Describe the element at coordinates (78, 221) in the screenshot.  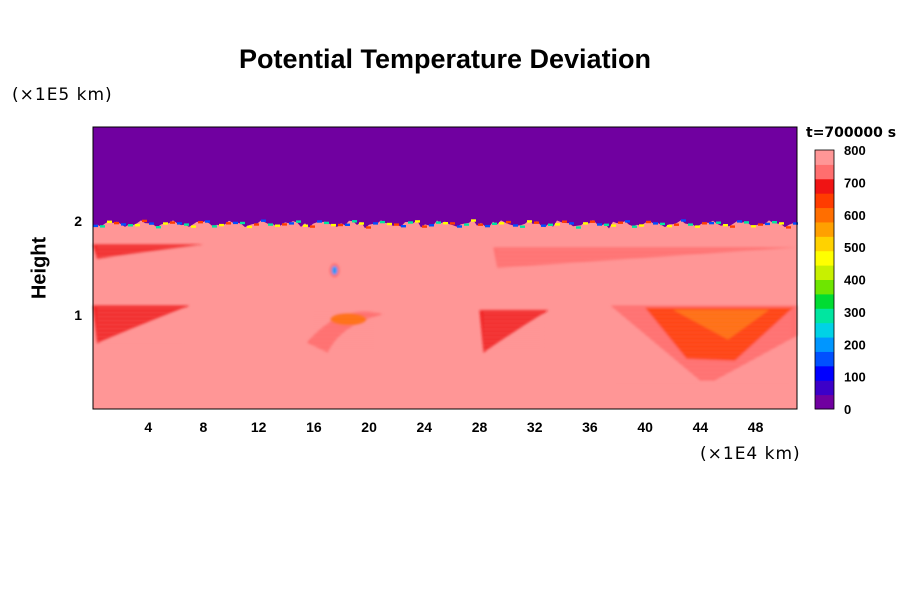
I see `y-tick-label: 2` at that location.